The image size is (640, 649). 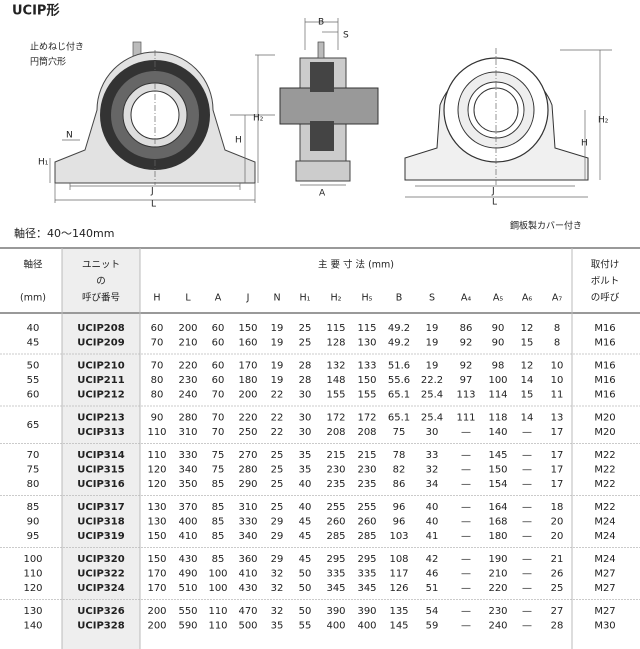 What do you see at coordinates (101, 448) in the screenshot?
I see `unit-column-bg` at bounding box center [101, 448].